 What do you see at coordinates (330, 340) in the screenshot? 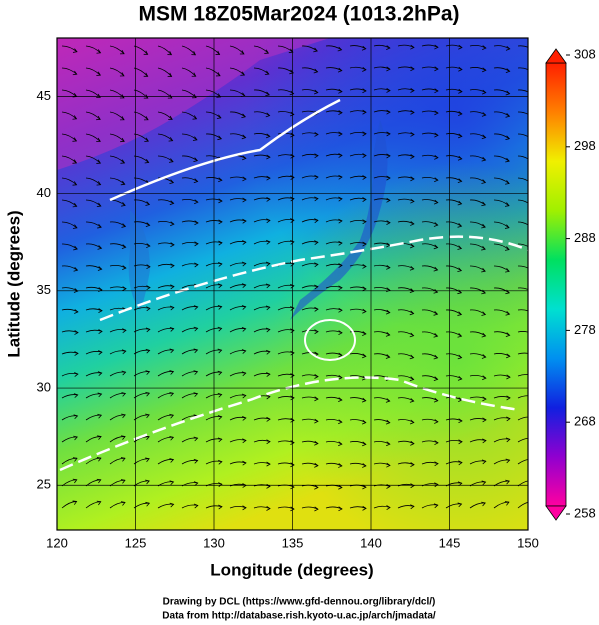
I see `isobar` at bounding box center [330, 340].